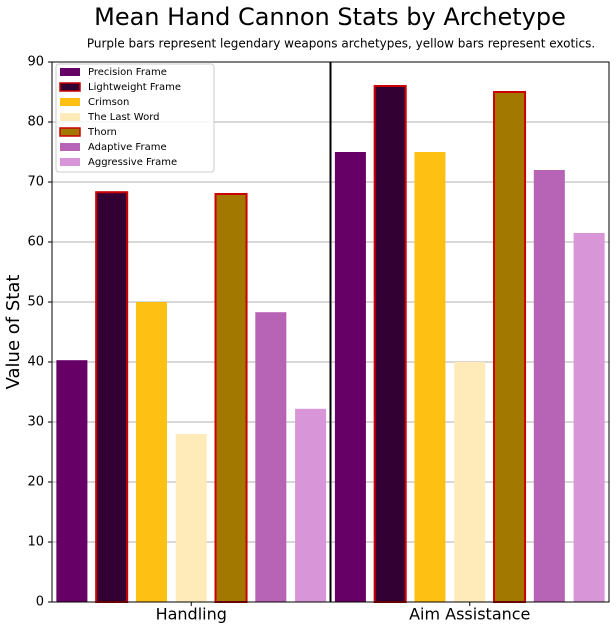 The image size is (616, 630). Describe the element at coordinates (35, 62) in the screenshot. I see `y-tick-label: 90` at that location.